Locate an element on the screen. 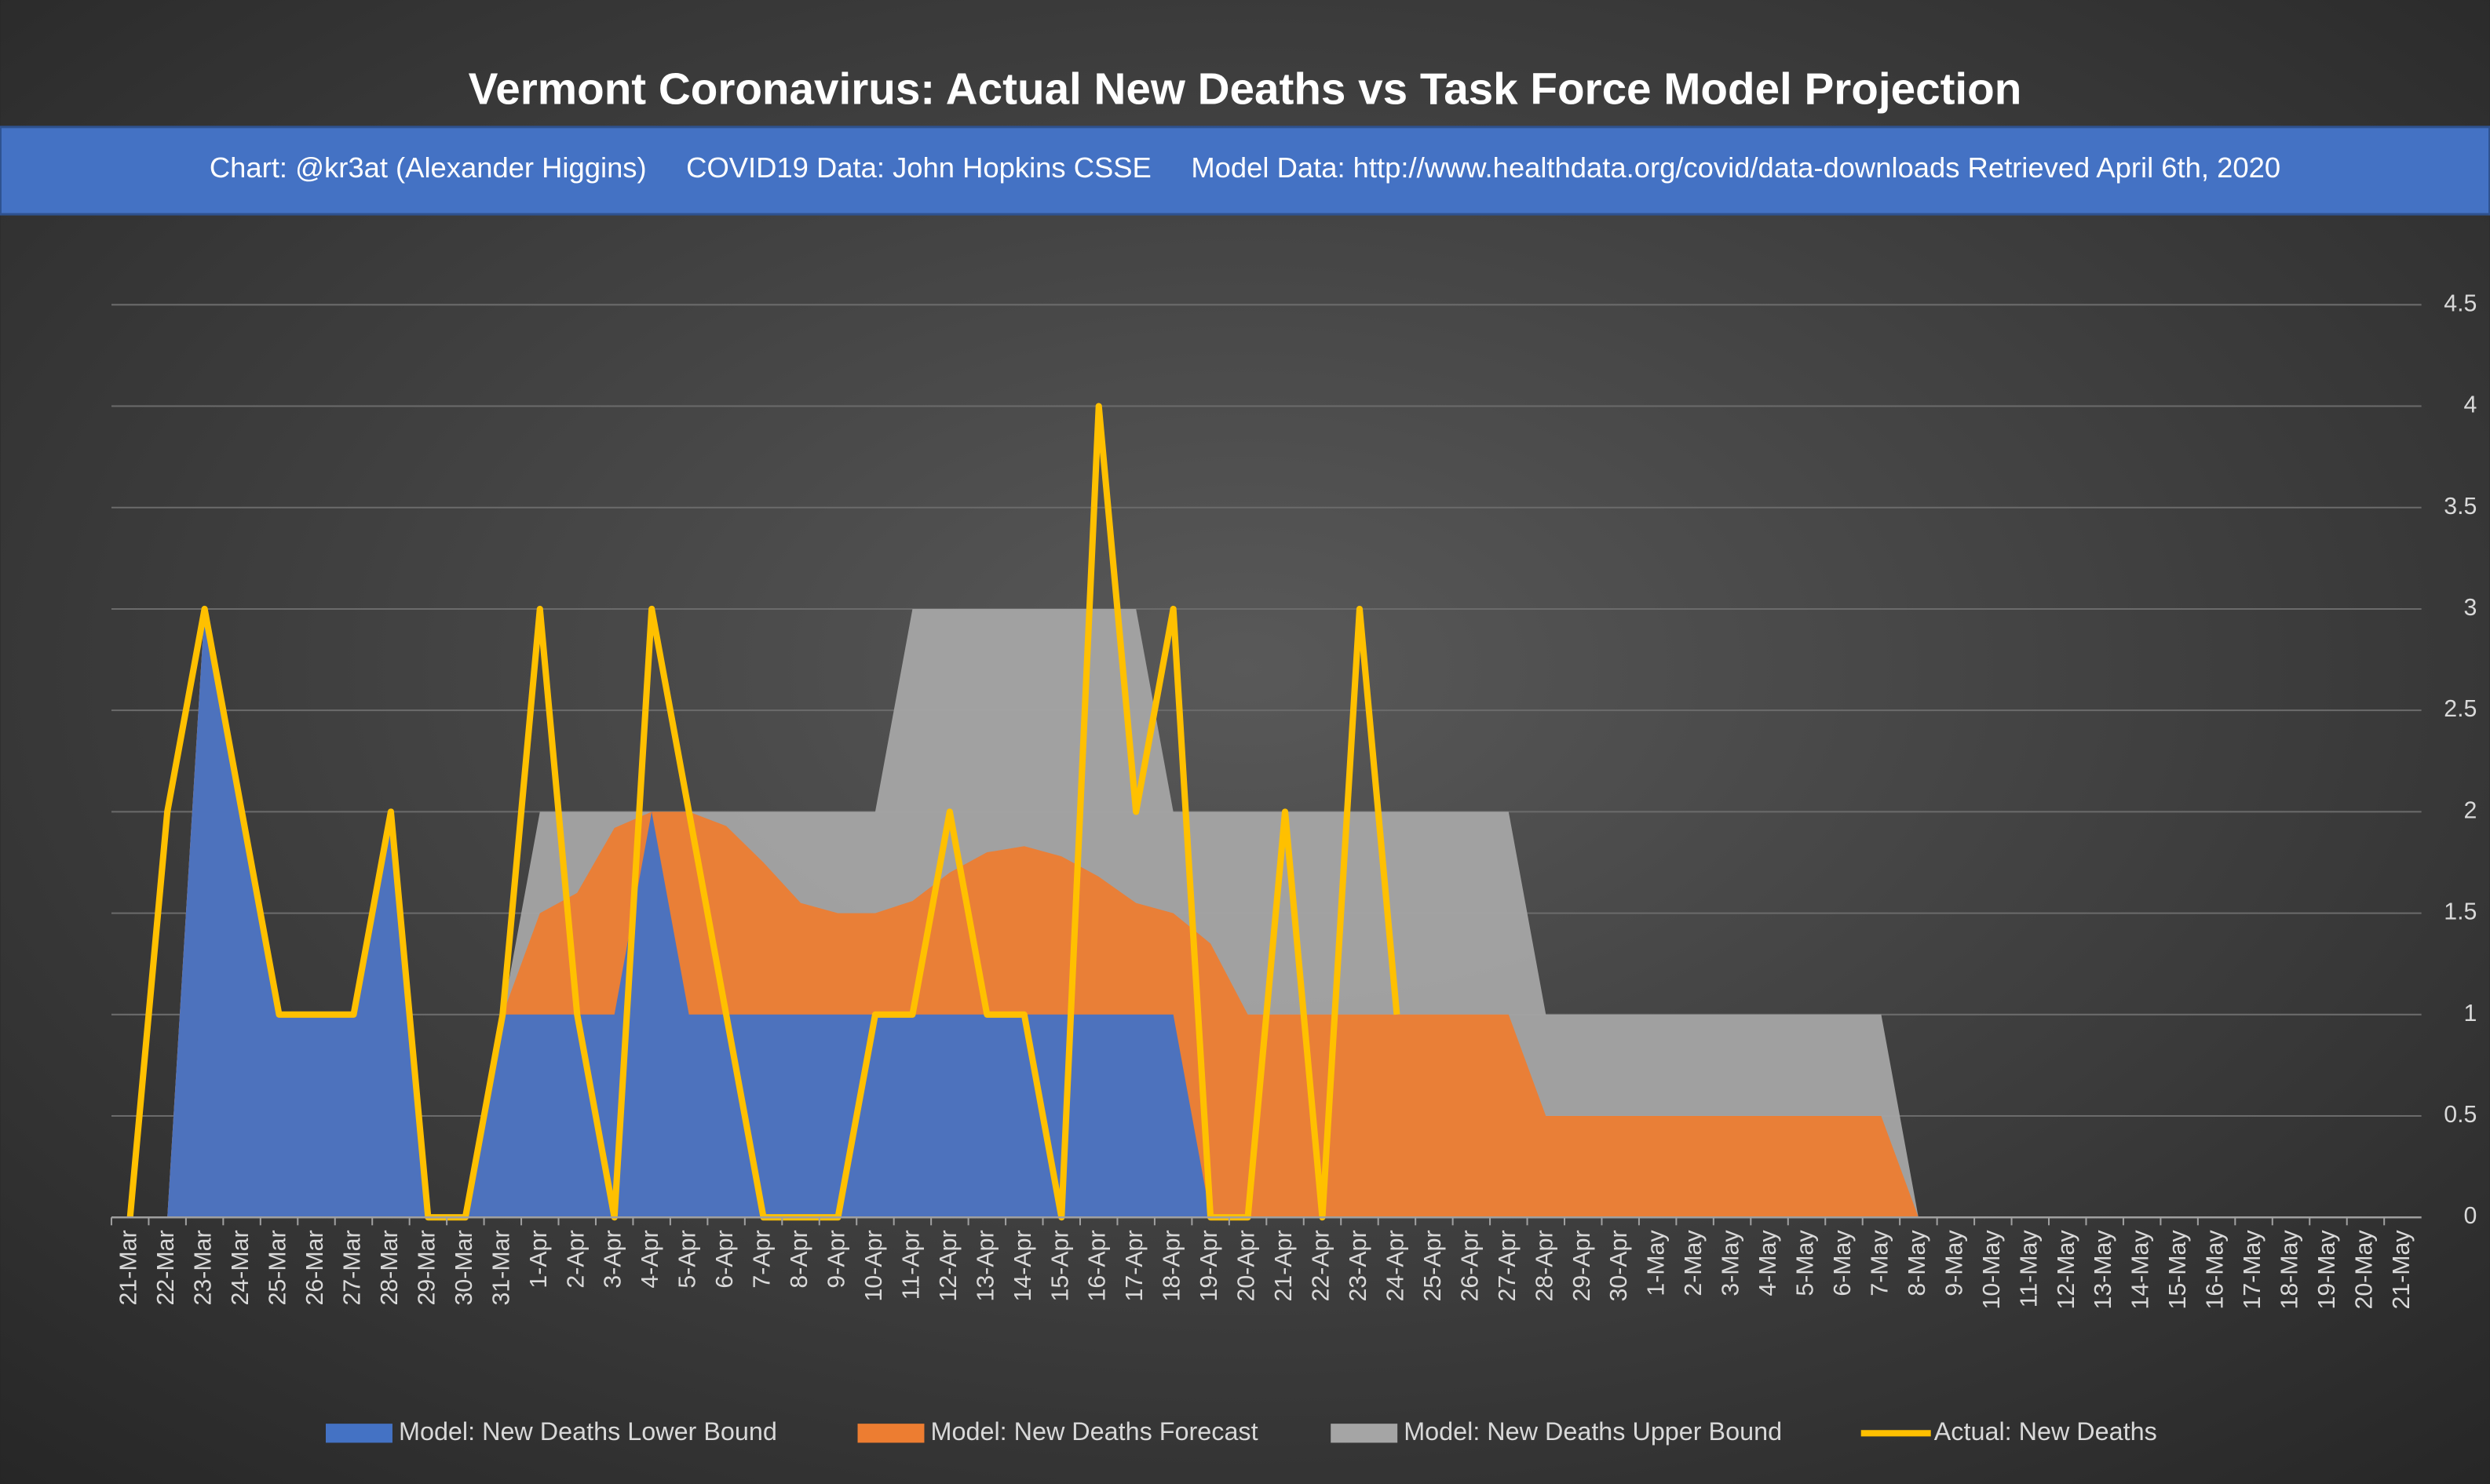  x-tick-label: 2-May is located at coordinates (1694, 1263).